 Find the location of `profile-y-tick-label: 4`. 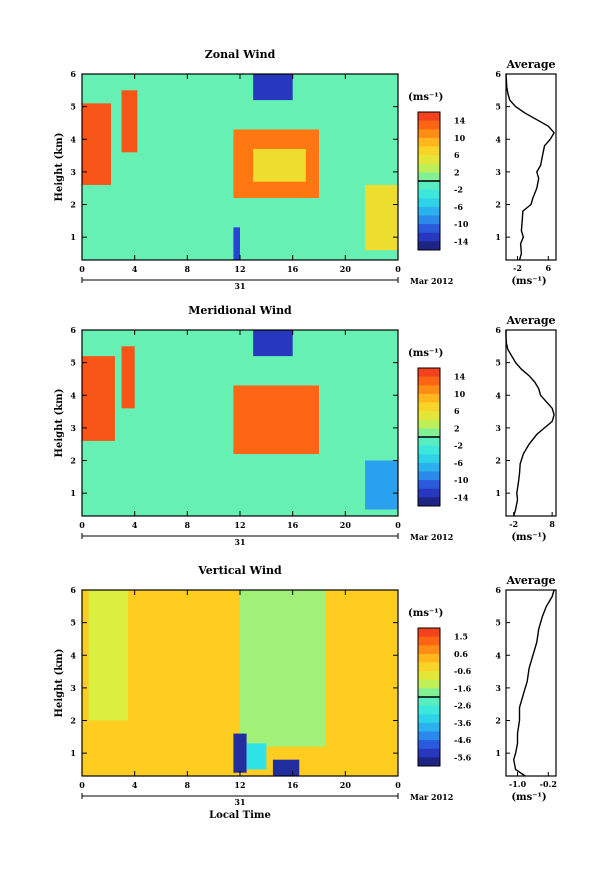

profile-y-tick-label: 4 is located at coordinates (498, 655).